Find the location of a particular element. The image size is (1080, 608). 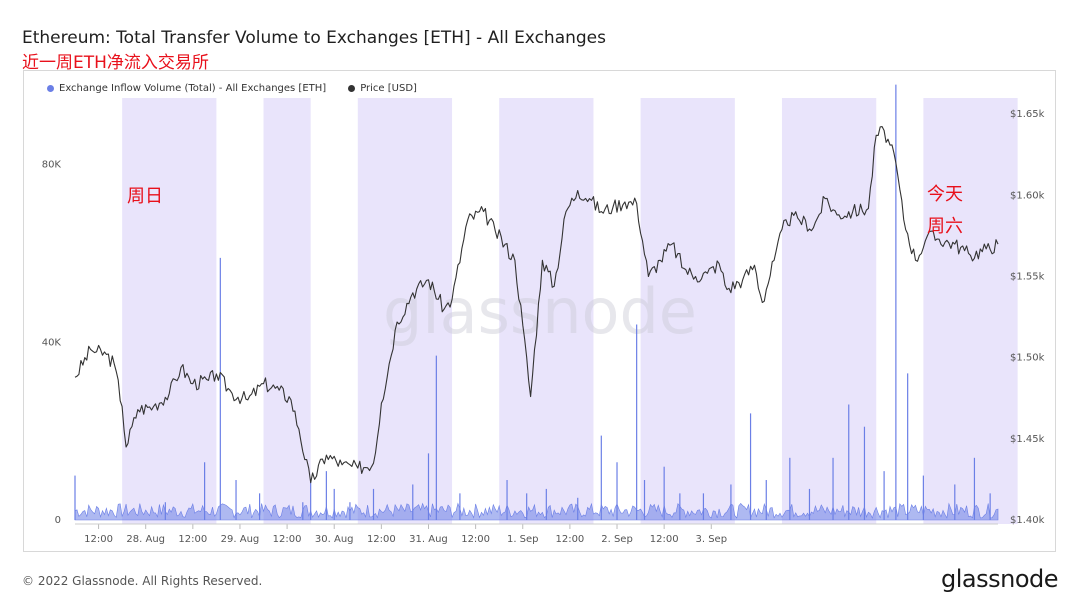

legend-inflow-dot is located at coordinates (50, 88).